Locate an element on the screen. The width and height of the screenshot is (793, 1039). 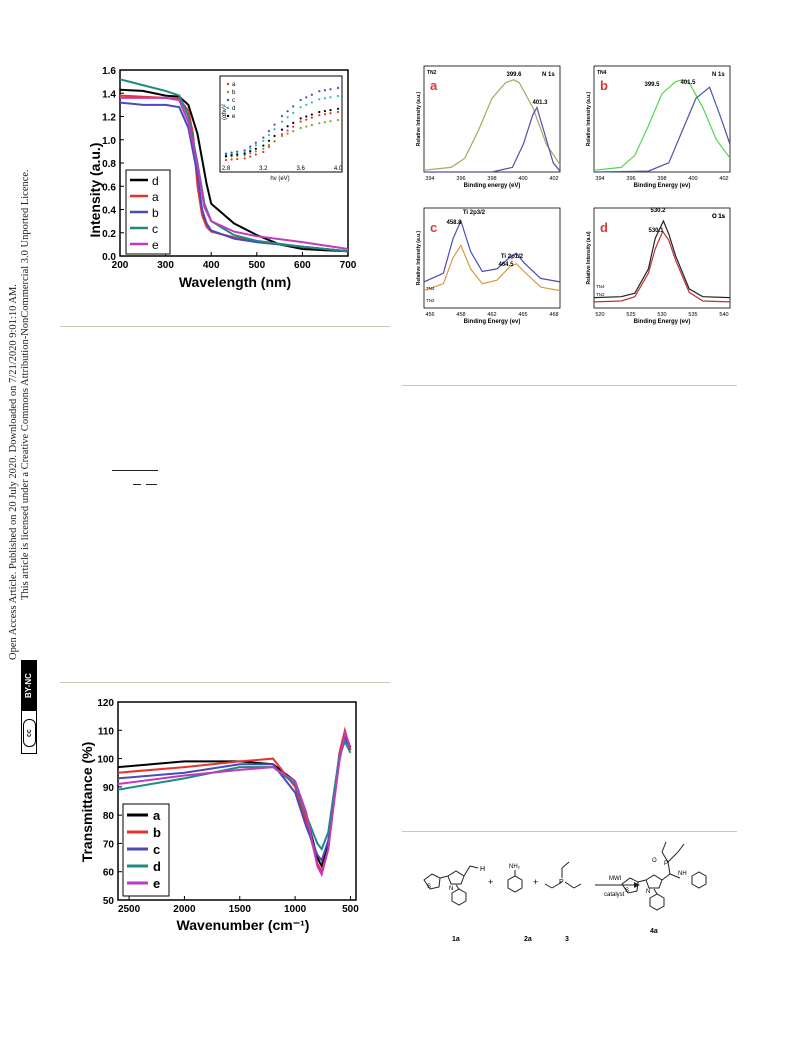
panel-letter: d is located at coordinates (604, 227).